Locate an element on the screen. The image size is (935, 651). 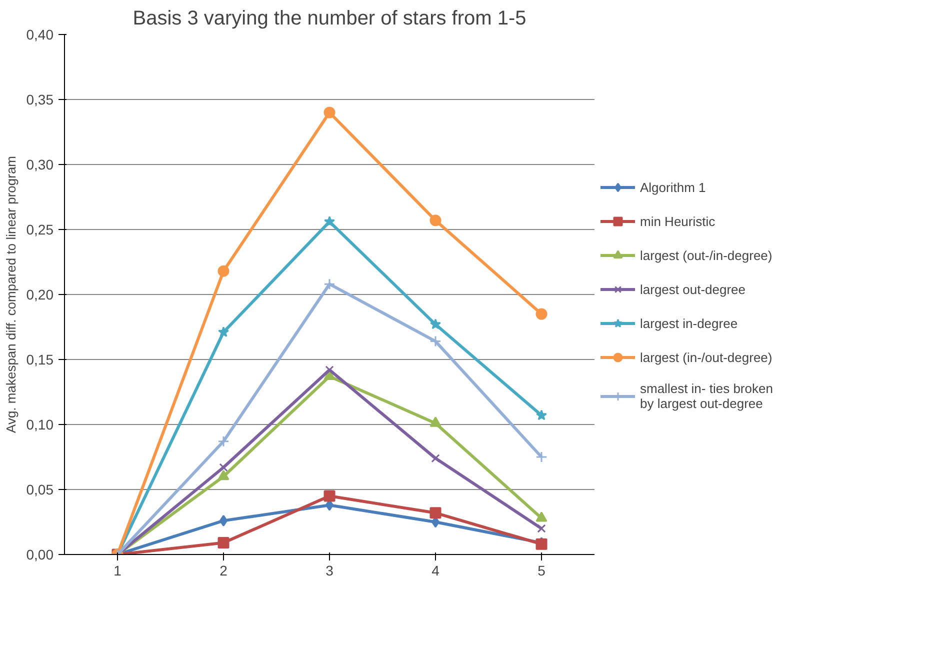
x-tick-label: 3 is located at coordinates (330, 570).